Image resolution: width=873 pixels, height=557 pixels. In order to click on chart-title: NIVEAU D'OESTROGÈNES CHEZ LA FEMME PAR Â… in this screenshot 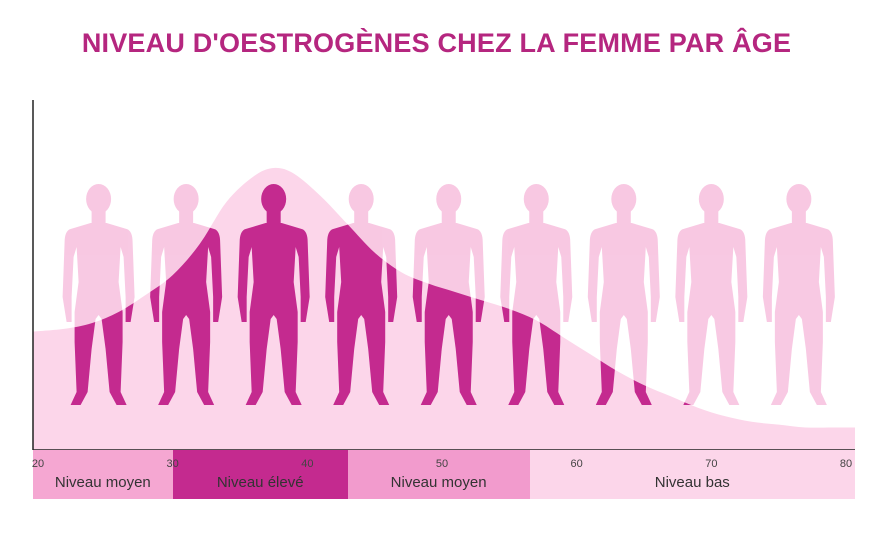, I will do `click(436, 43)`.